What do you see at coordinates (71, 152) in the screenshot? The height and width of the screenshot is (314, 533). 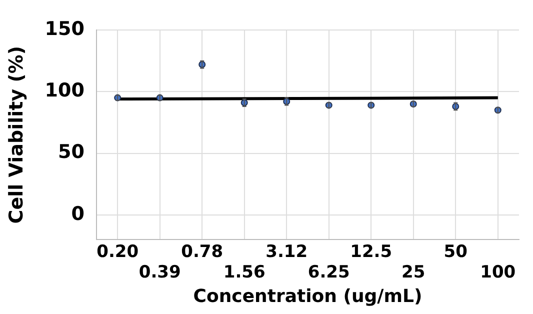 I see `y-tick-label: 50` at bounding box center [71, 152].